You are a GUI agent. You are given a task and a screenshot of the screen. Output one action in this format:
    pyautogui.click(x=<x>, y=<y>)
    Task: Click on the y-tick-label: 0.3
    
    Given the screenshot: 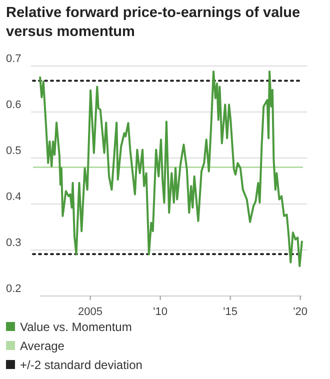 What is the action you would take?
    pyautogui.click(x=14, y=243)
    